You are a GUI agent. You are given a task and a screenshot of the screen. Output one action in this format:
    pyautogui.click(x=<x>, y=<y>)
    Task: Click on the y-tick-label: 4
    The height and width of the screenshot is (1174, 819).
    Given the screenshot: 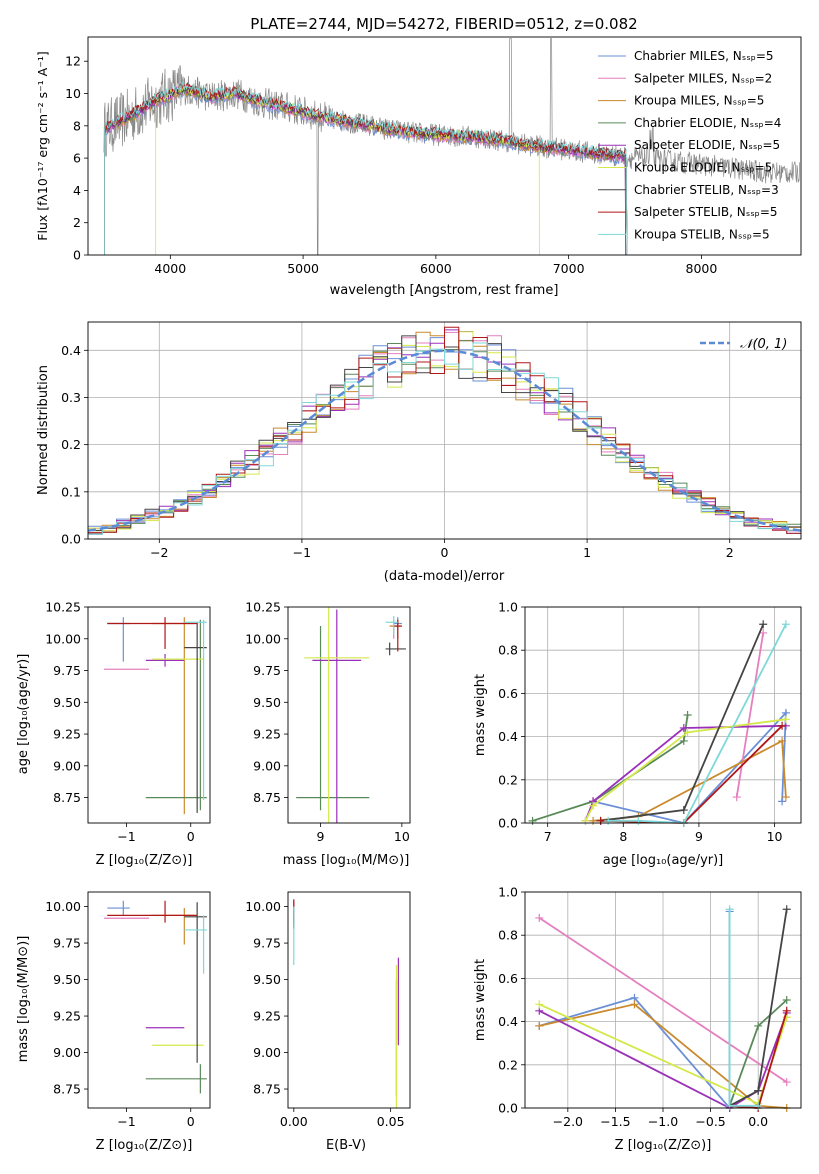 What is the action you would take?
    pyautogui.click(x=77, y=190)
    